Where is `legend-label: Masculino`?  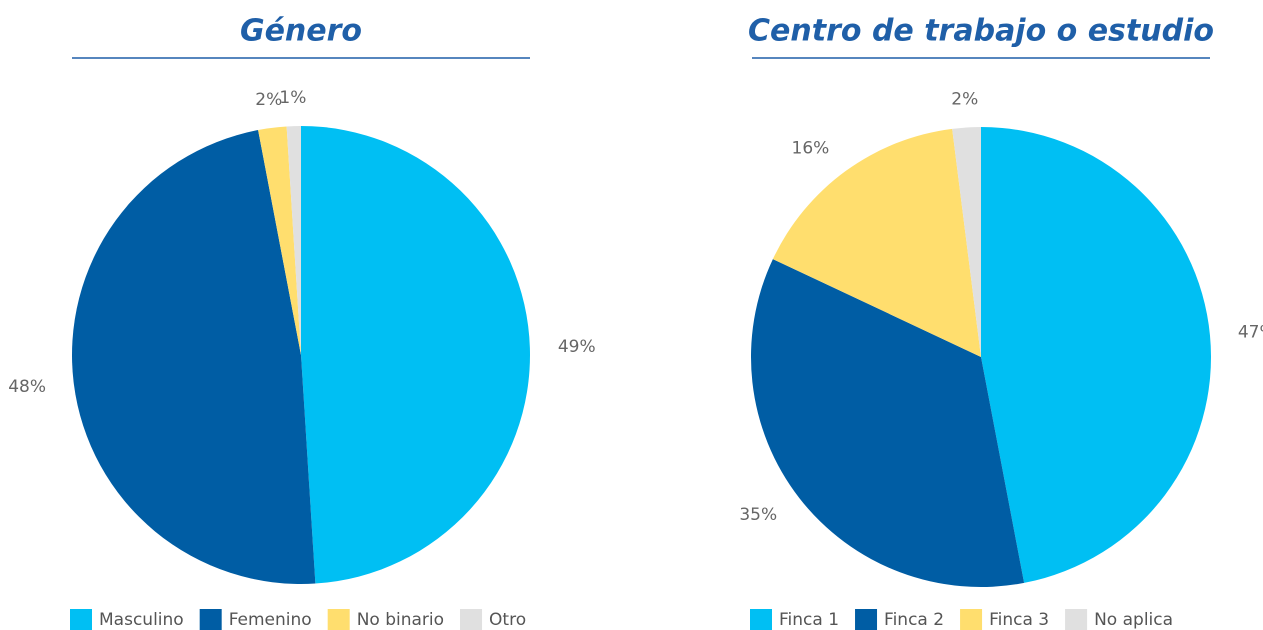
legend-label: Masculino is located at coordinates (141, 620).